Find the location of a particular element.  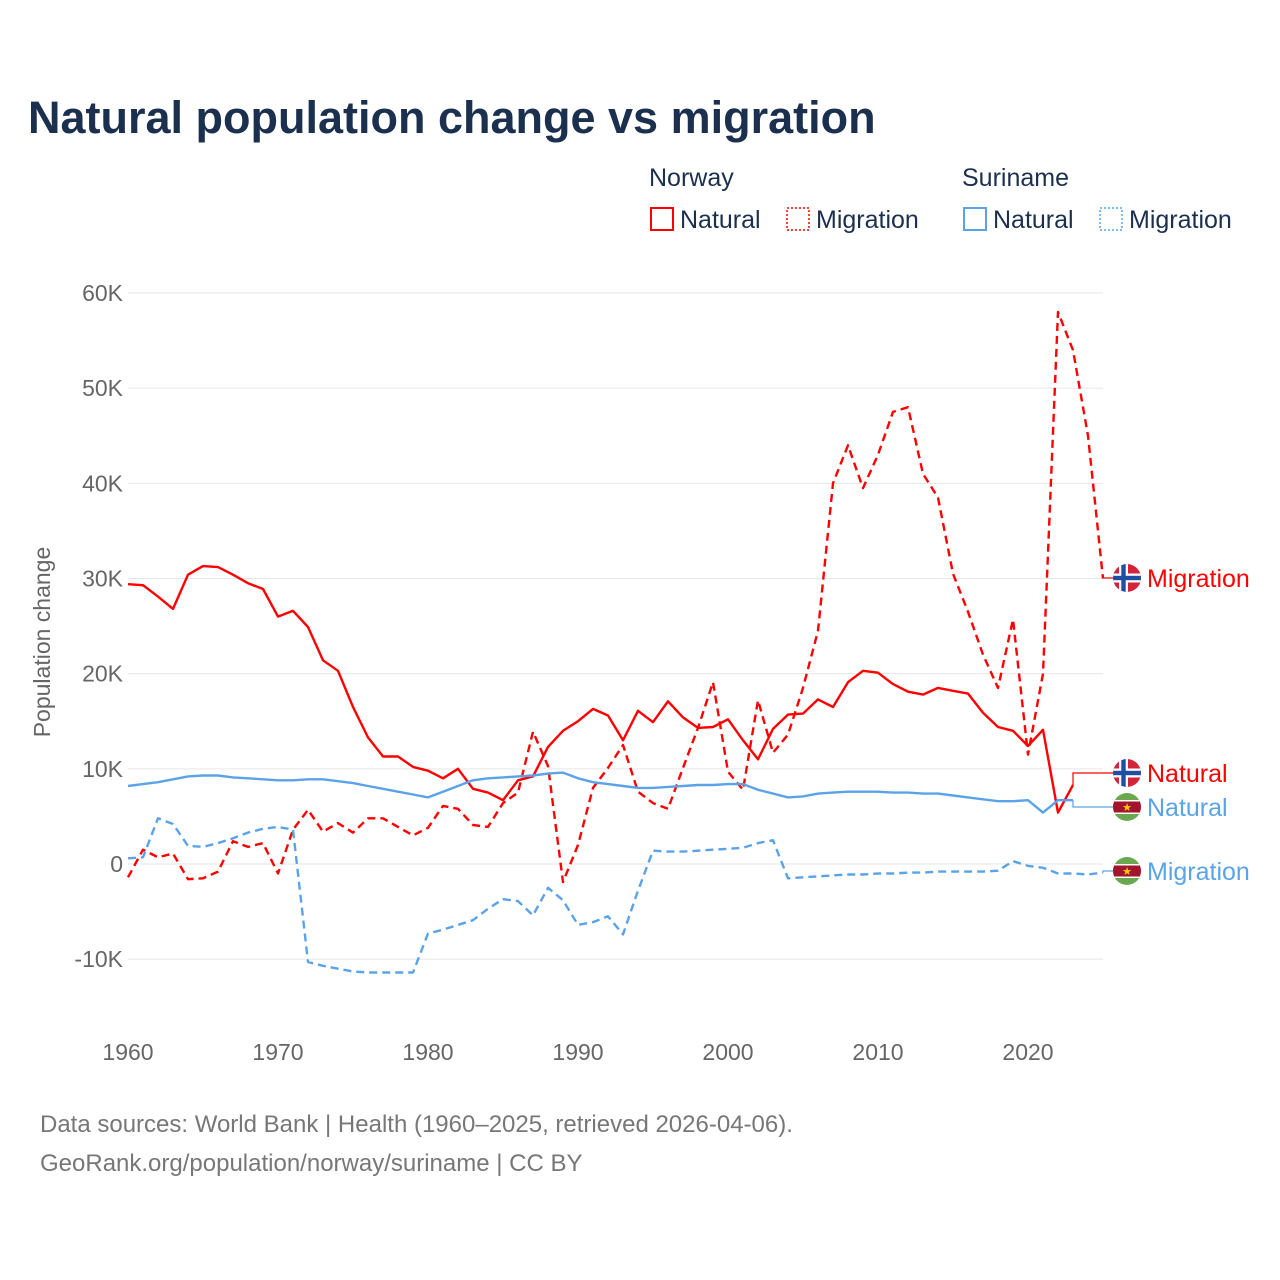

legend-item-norway-natural: Natural is located at coordinates (705, 220).